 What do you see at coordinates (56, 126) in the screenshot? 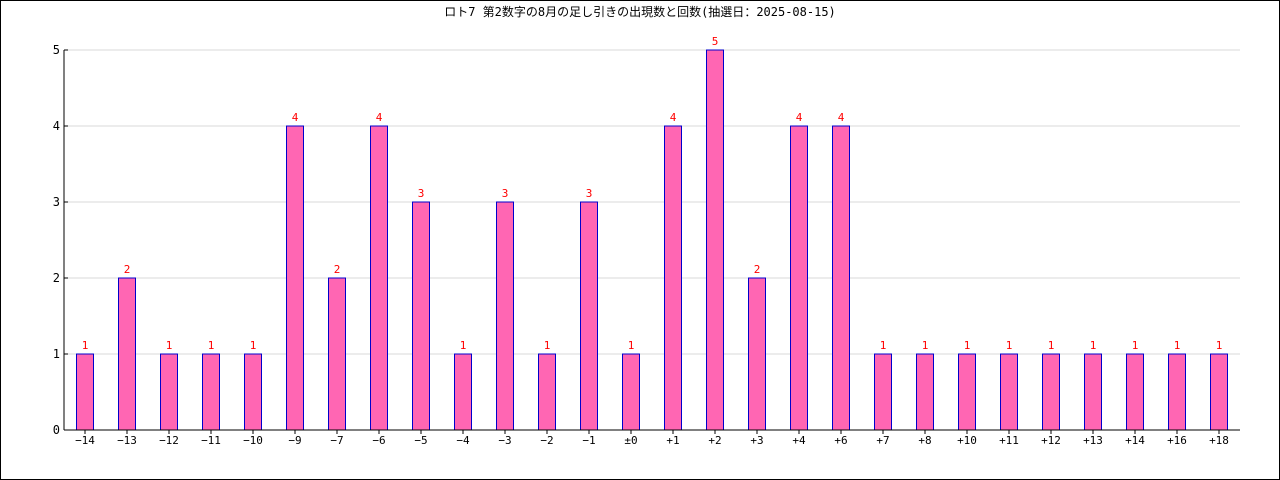
I see `y-tick-label: 4` at bounding box center [56, 126].